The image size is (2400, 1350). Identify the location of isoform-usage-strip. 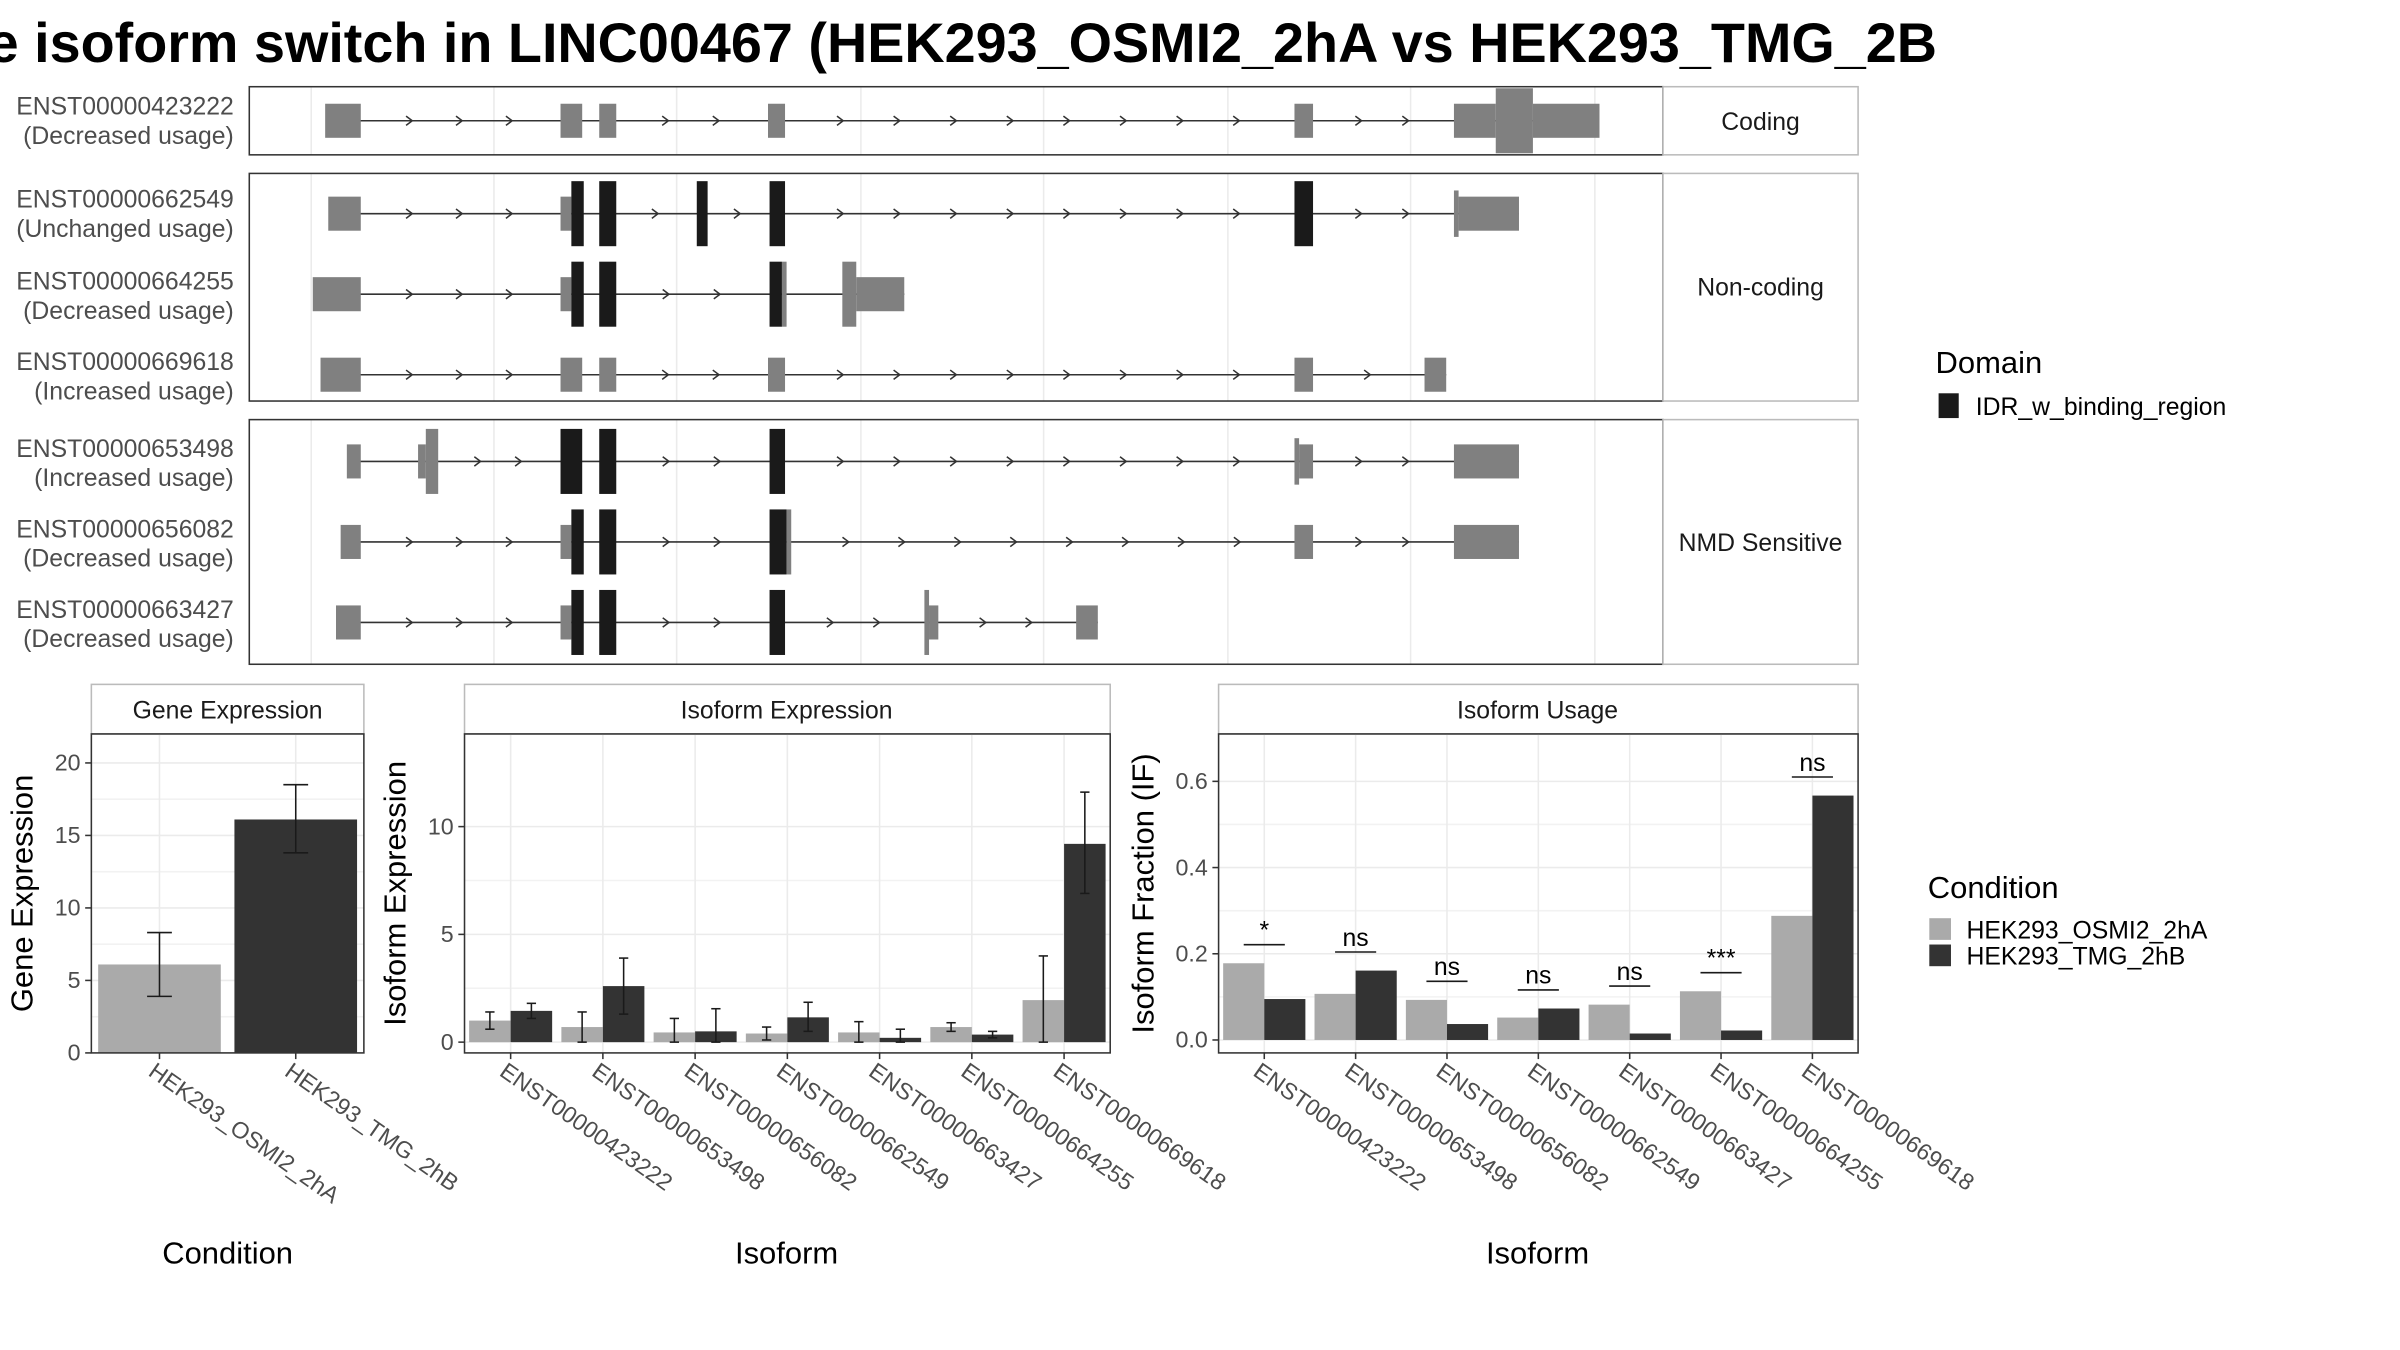
(1538, 709).